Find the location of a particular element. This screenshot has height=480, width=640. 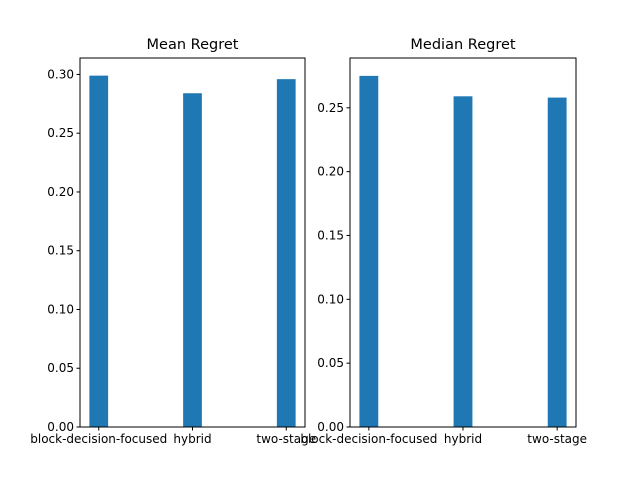

median-regret-ytick-label-3: 0.15 is located at coordinates (330, 235).